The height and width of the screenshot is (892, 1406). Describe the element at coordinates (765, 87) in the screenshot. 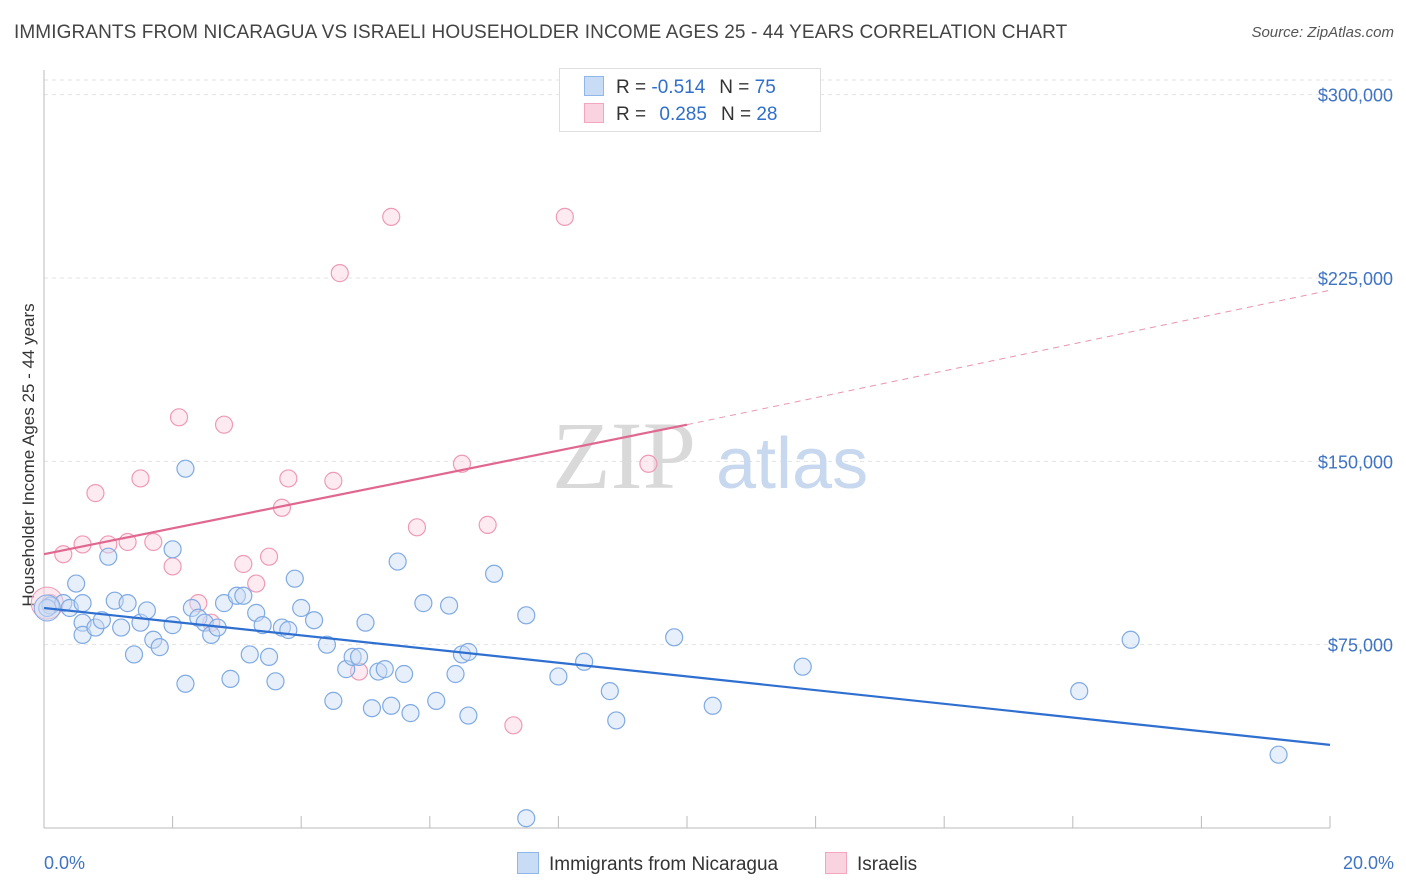

I see `legend-n-value-nicaragua: 75` at that location.